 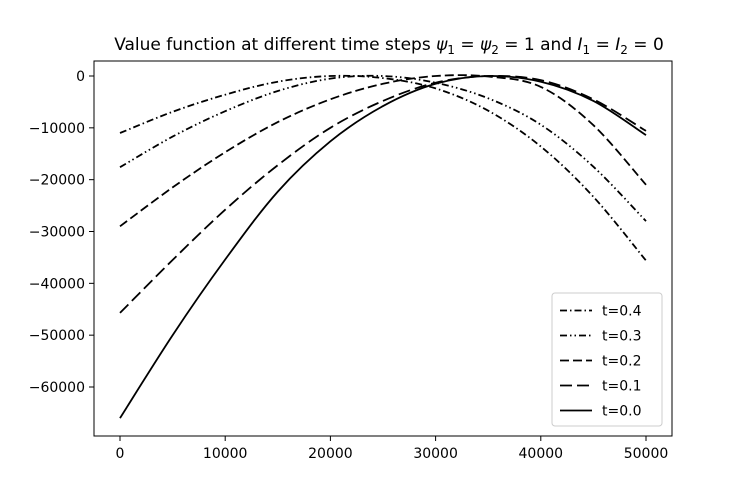 What do you see at coordinates (621, 362) in the screenshot?
I see `legend-label: t=0.2` at bounding box center [621, 362].